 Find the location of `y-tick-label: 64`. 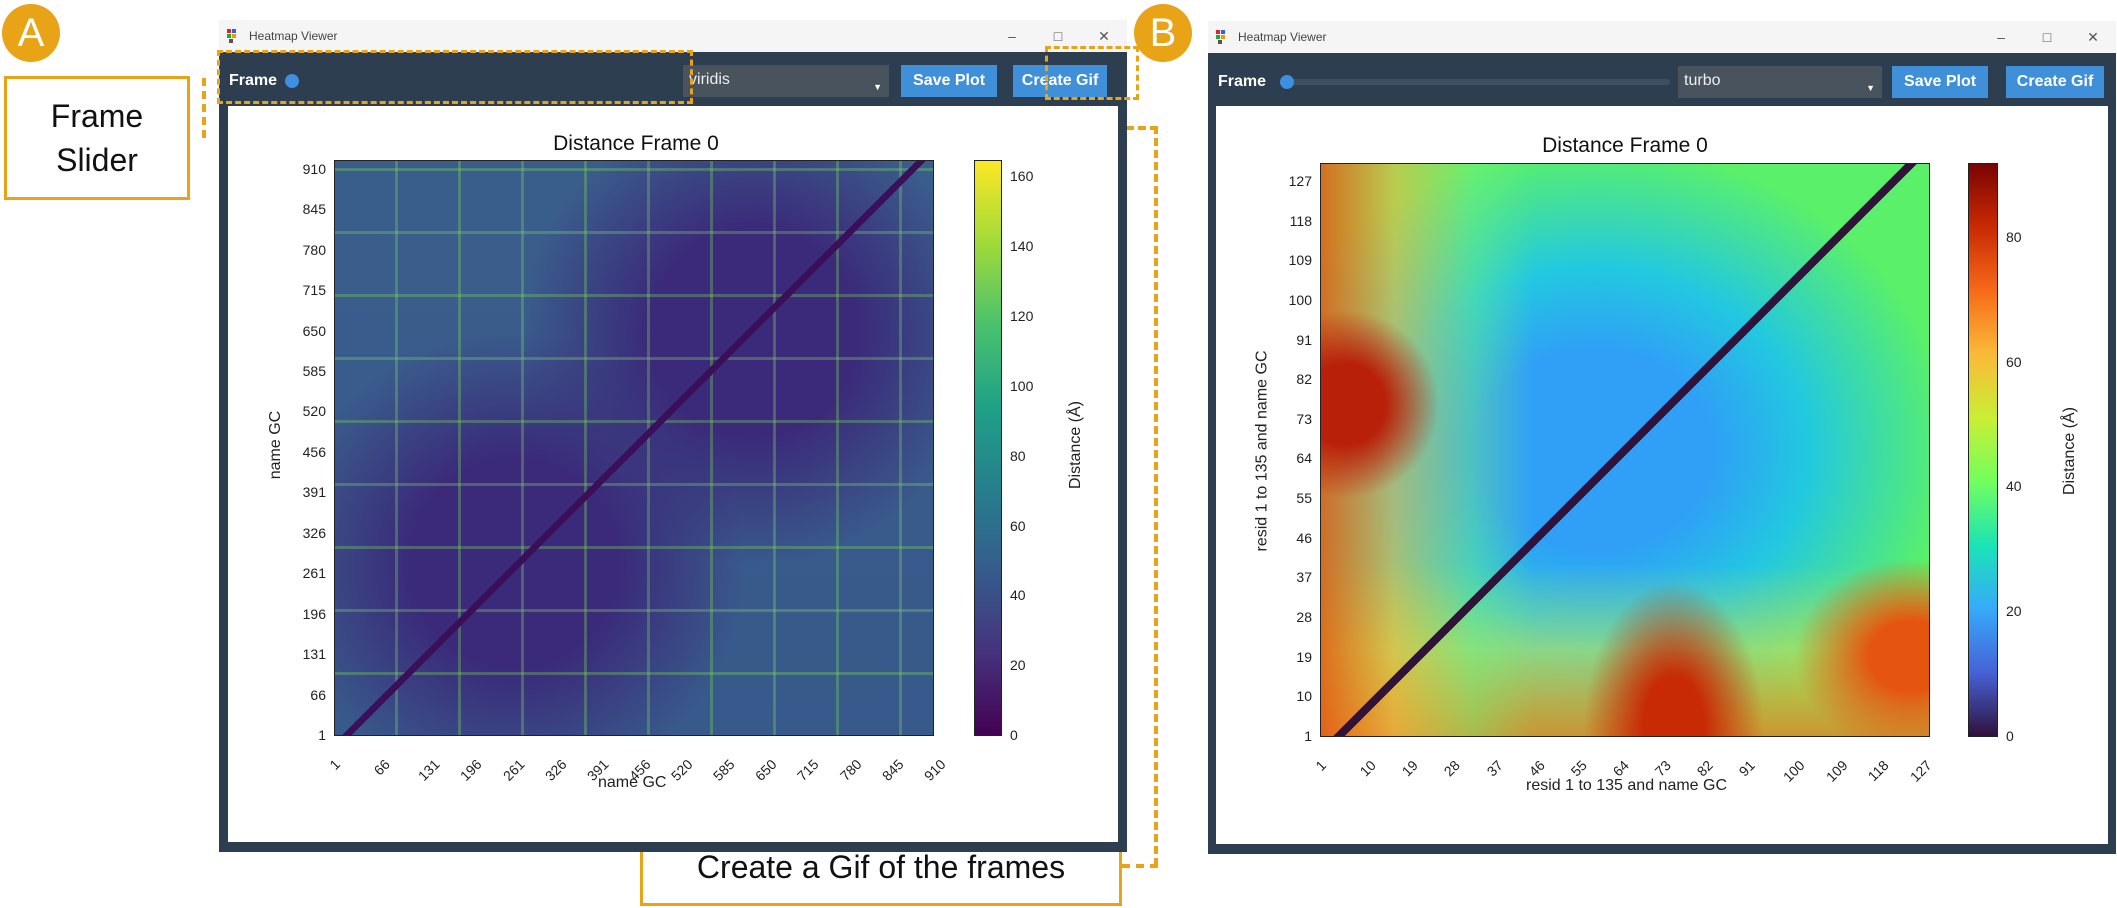

y-tick-label: 64 is located at coordinates (1304, 458).